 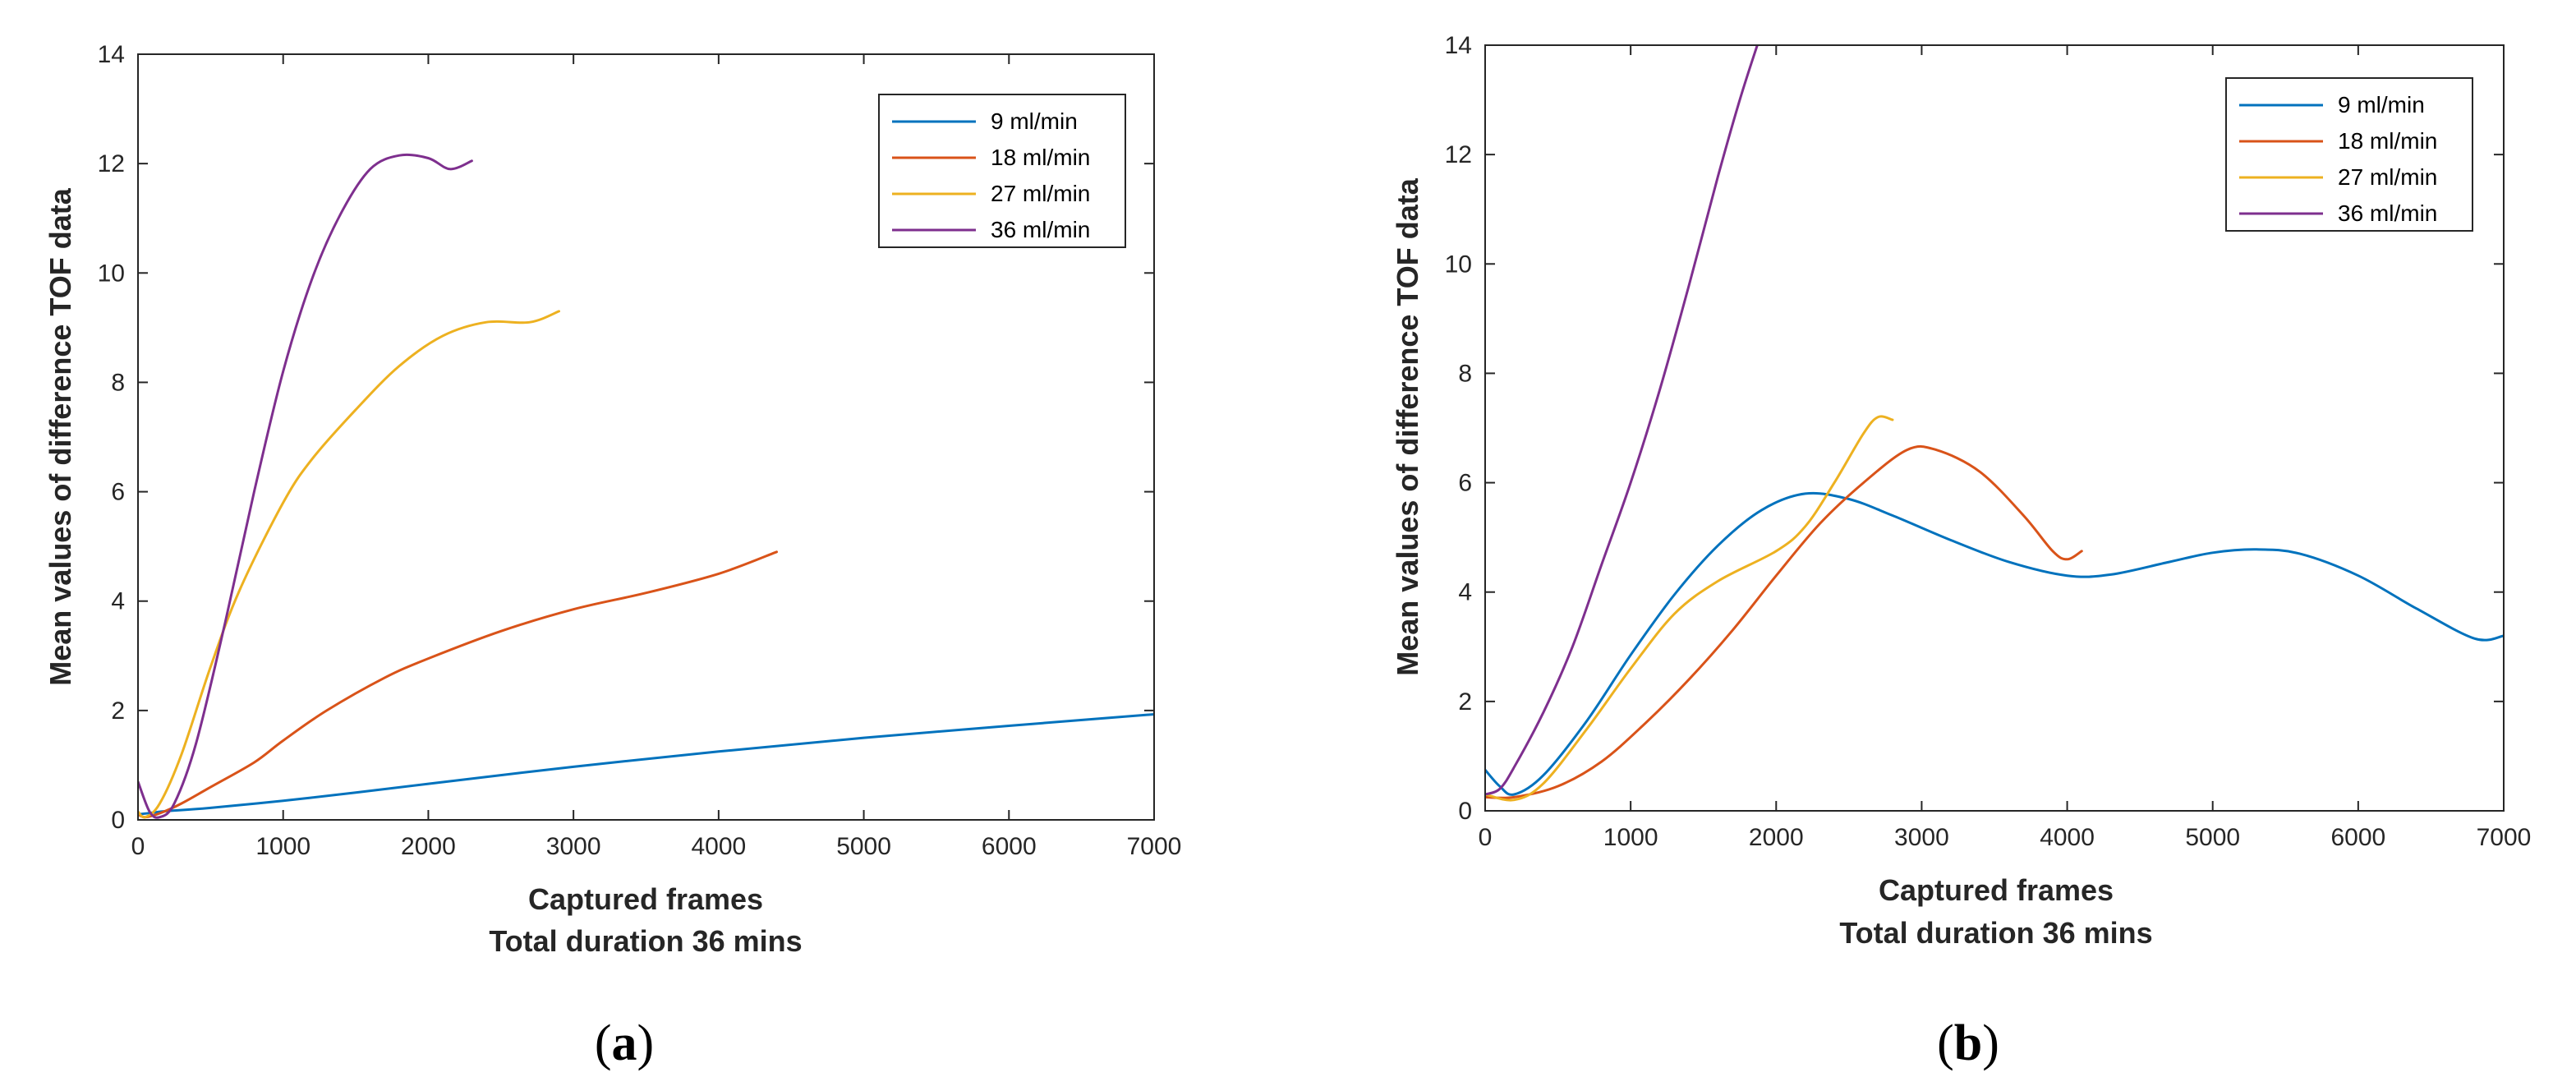 What do you see at coordinates (118, 711) in the screenshot?
I see `y-tick-label-a: 2` at bounding box center [118, 711].